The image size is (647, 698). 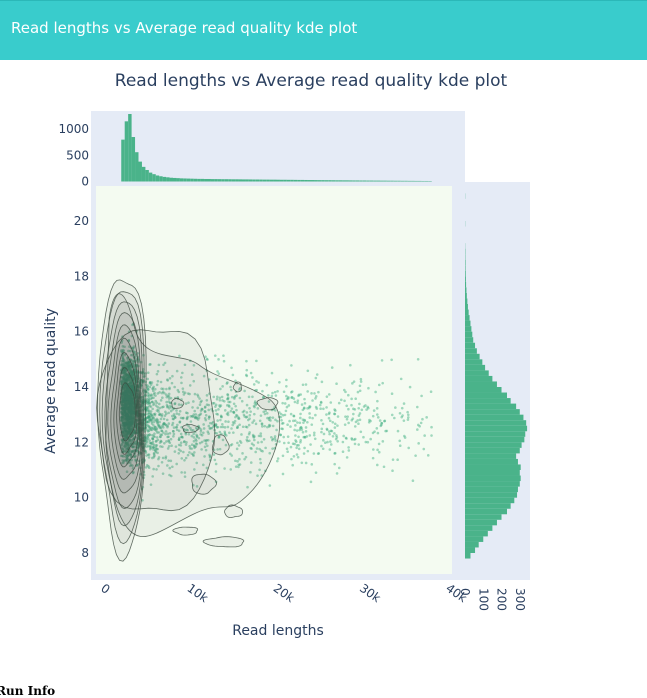 I want to click on run-info-heading: Run Info, so click(x=27, y=691).